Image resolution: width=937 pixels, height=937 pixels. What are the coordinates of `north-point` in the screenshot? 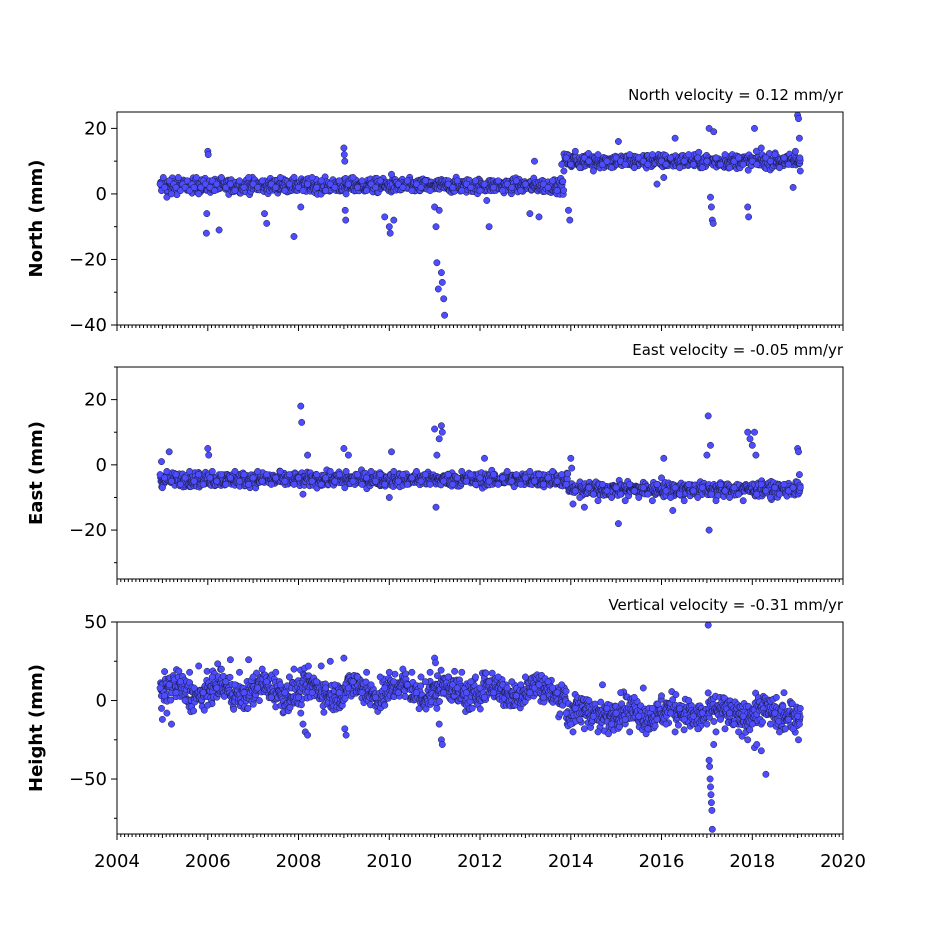 It's located at (699, 152).